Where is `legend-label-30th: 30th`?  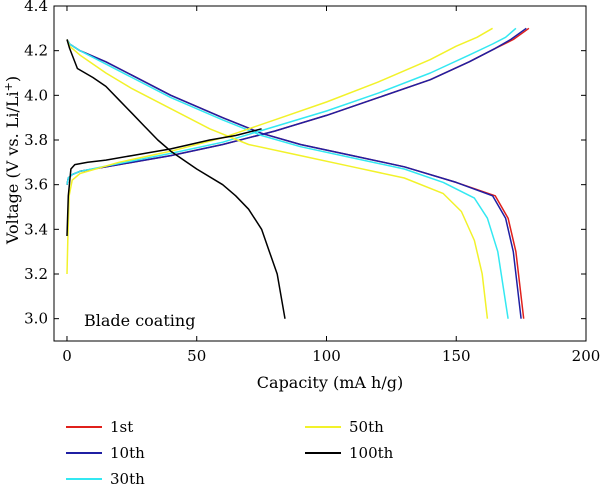
legend-label-30th: 30th is located at coordinates (127, 479).